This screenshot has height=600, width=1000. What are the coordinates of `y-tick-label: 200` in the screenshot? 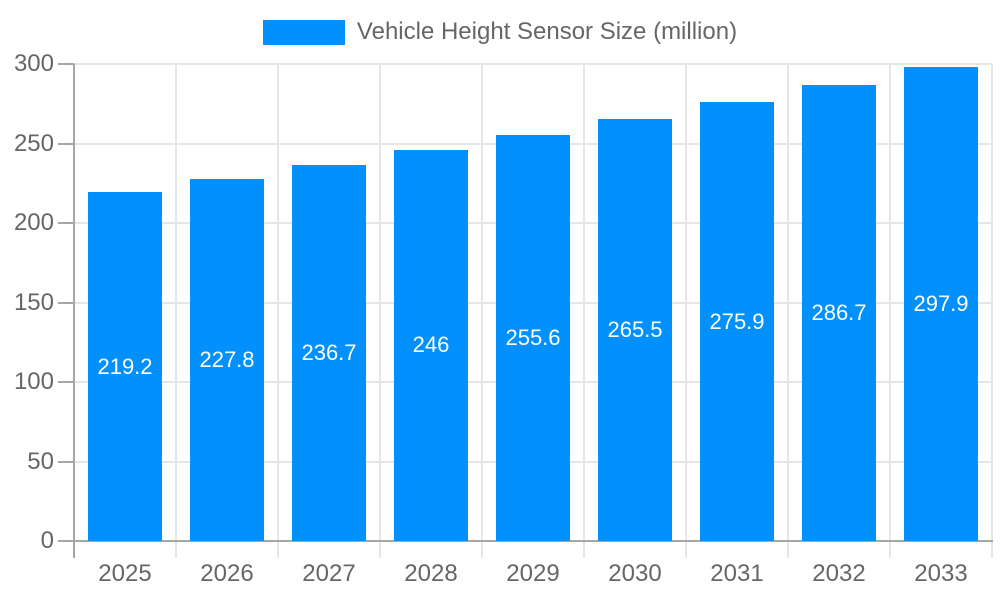 It's located at (33, 222).